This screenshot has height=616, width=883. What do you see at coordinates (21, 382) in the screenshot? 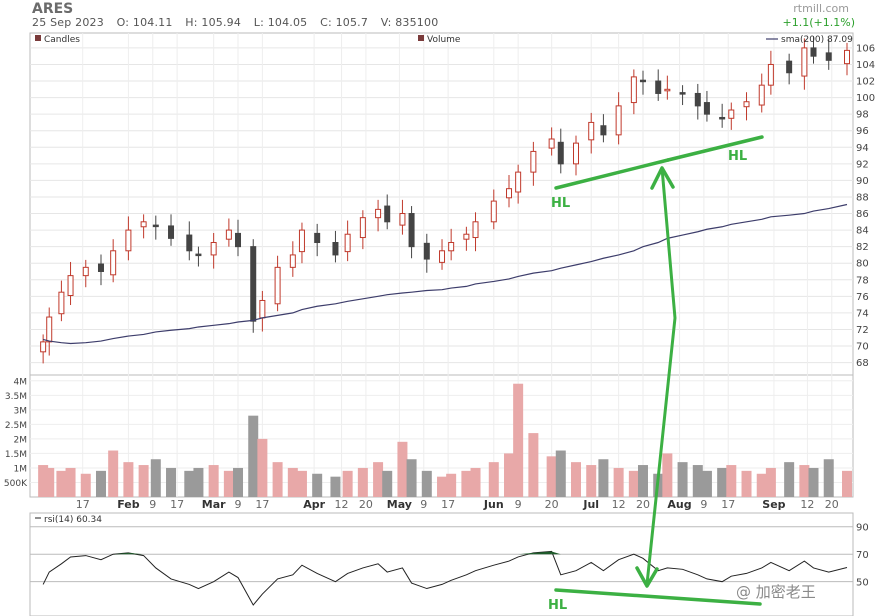
I see `volume-tick-label: 4M` at bounding box center [21, 382].